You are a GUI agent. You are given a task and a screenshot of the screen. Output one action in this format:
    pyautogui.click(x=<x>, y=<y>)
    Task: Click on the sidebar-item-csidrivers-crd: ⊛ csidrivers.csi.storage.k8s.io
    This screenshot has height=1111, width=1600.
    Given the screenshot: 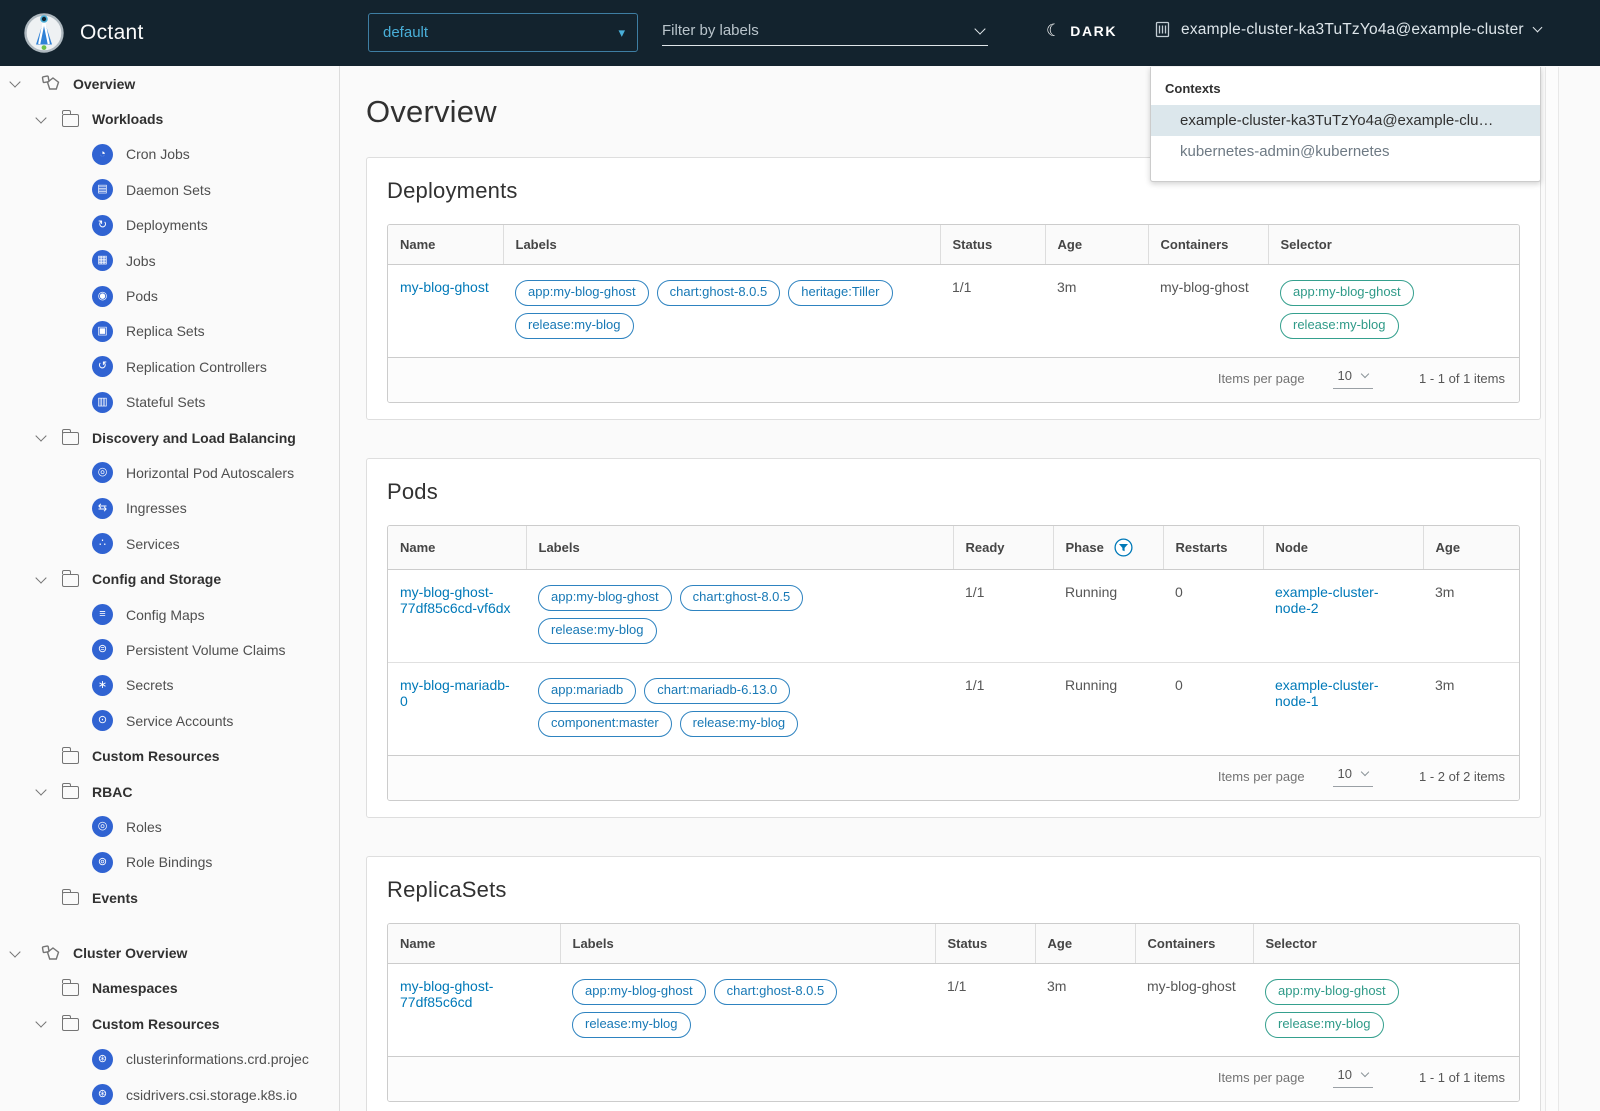 What is the action you would take?
    pyautogui.click(x=169, y=1094)
    